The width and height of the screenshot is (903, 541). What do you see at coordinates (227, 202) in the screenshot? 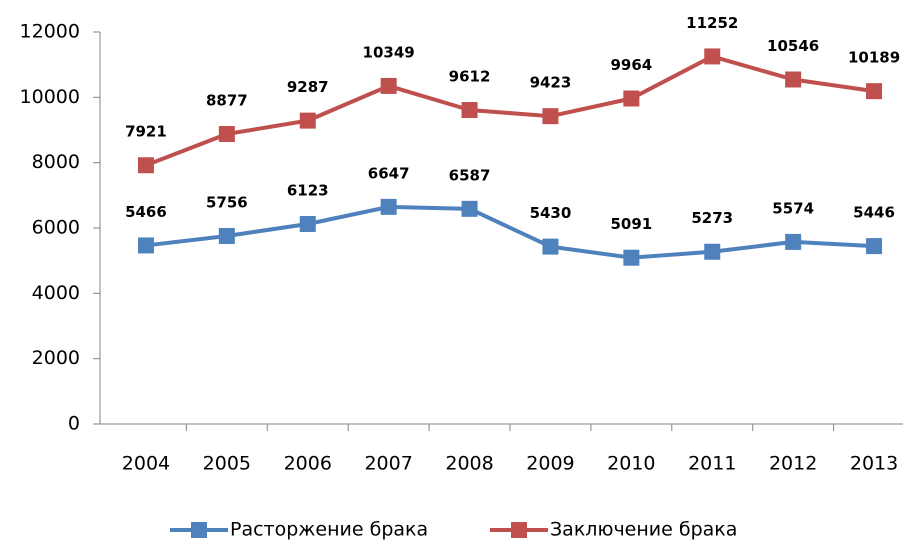
I see `data-label: 5756` at bounding box center [227, 202].